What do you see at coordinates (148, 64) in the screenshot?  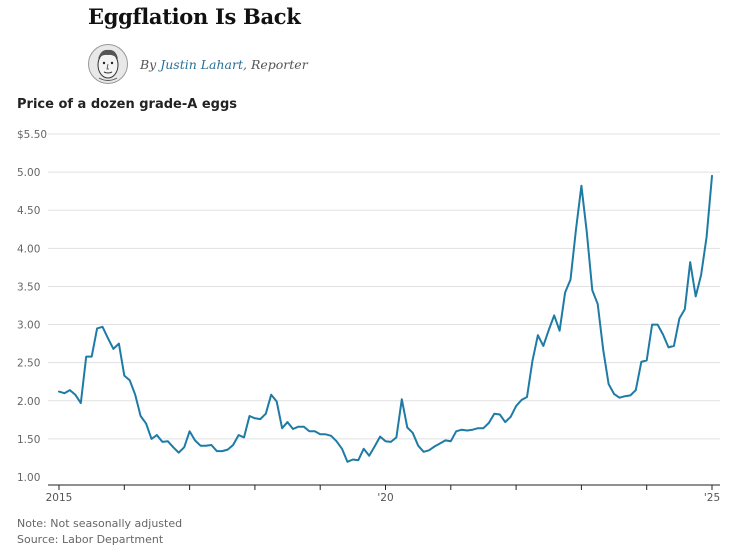 I see `byline-prefix: By` at bounding box center [148, 64].